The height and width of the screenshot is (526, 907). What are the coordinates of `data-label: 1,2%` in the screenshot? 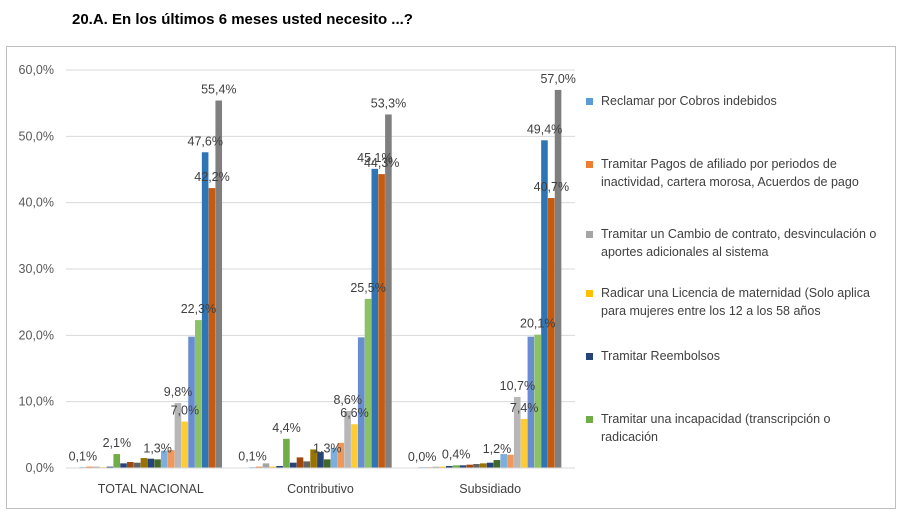 It's located at (497, 449).